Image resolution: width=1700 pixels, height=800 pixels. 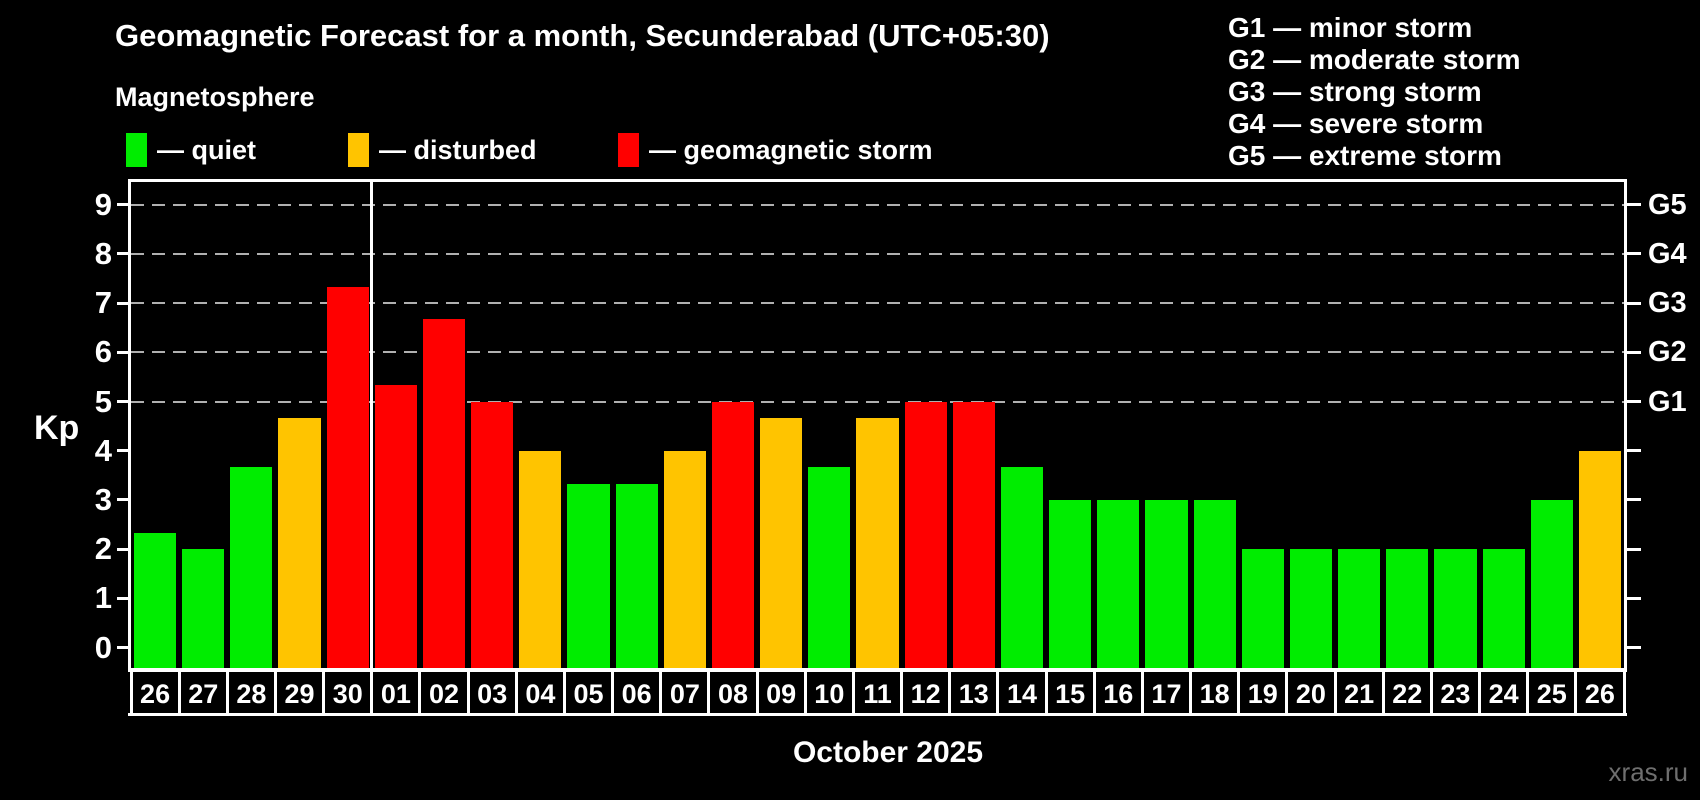 I want to click on storm-swatch-icon, so click(x=628, y=150).